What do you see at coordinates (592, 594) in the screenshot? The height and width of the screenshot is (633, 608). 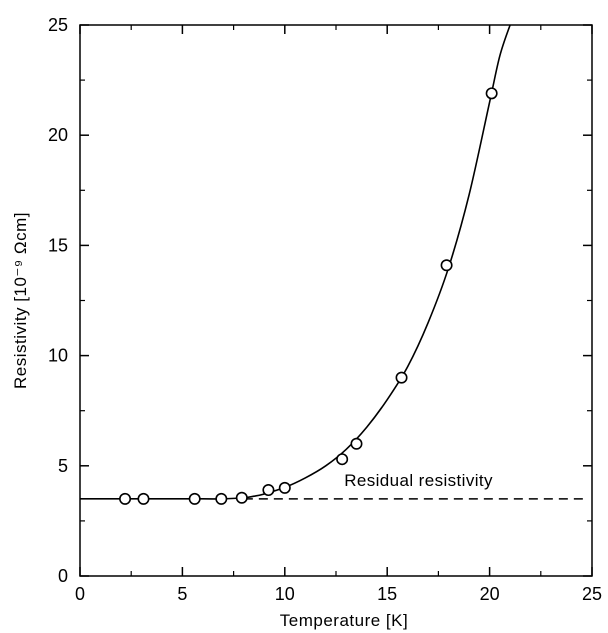 I see `x-tick-label: 25` at bounding box center [592, 594].